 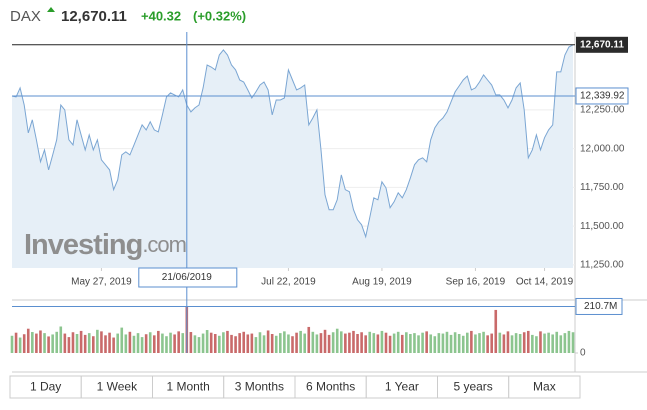 What do you see at coordinates (599, 306) in the screenshot?
I see `crosshair-volume-box` at bounding box center [599, 306].